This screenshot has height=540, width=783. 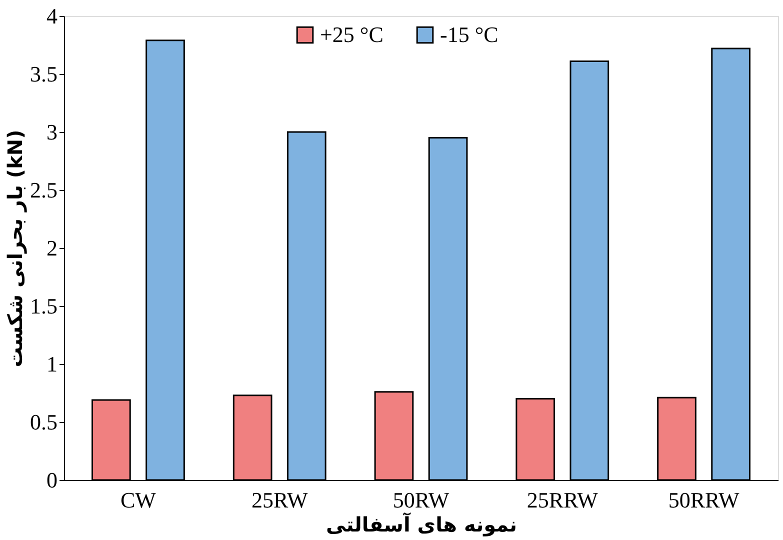 What do you see at coordinates (469, 34) in the screenshot?
I see `legend-label: -15 °C` at bounding box center [469, 34].